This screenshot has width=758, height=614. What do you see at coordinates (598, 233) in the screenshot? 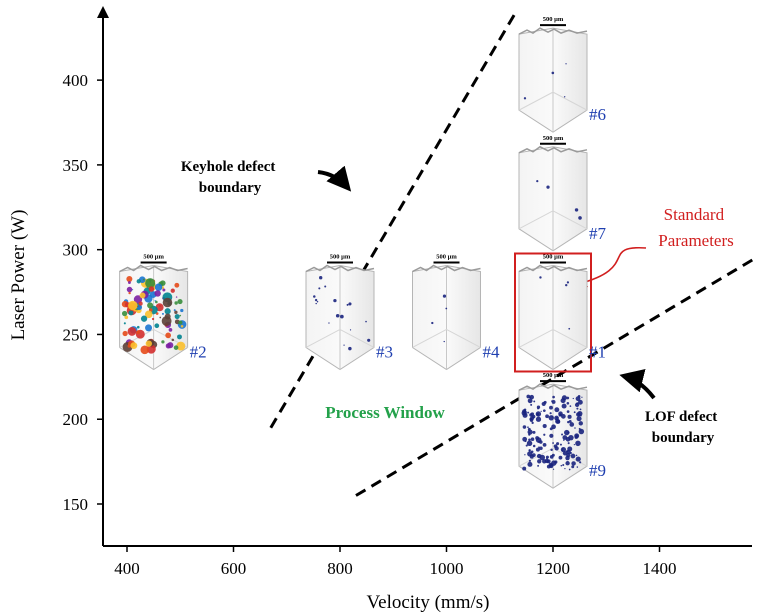
I see `sample-label: #7` at bounding box center [598, 233].